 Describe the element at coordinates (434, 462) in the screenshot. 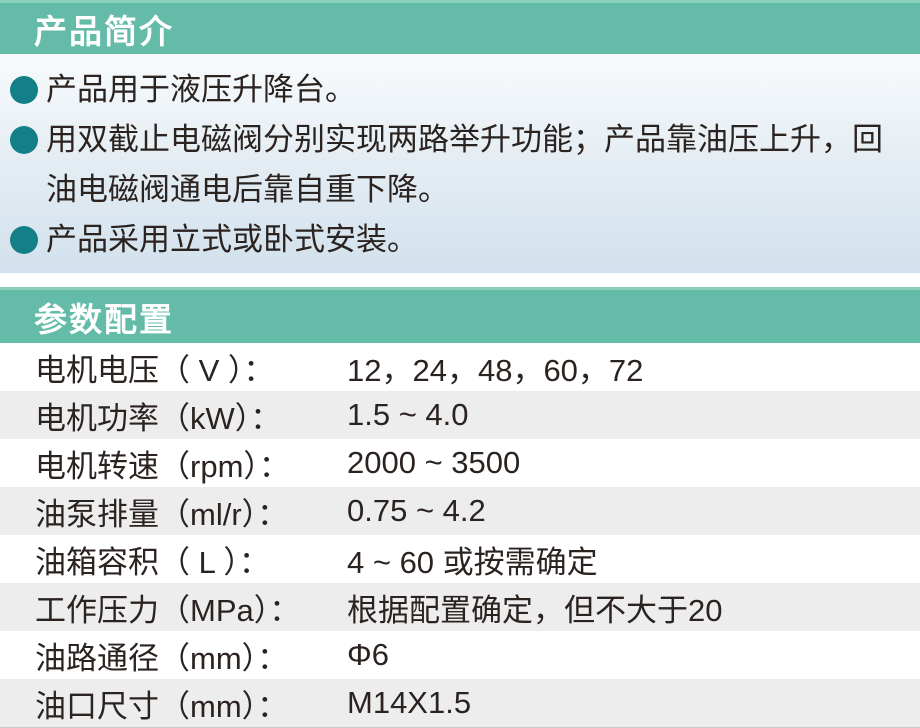

I see `param-value: 2000 ~ 3500` at that location.